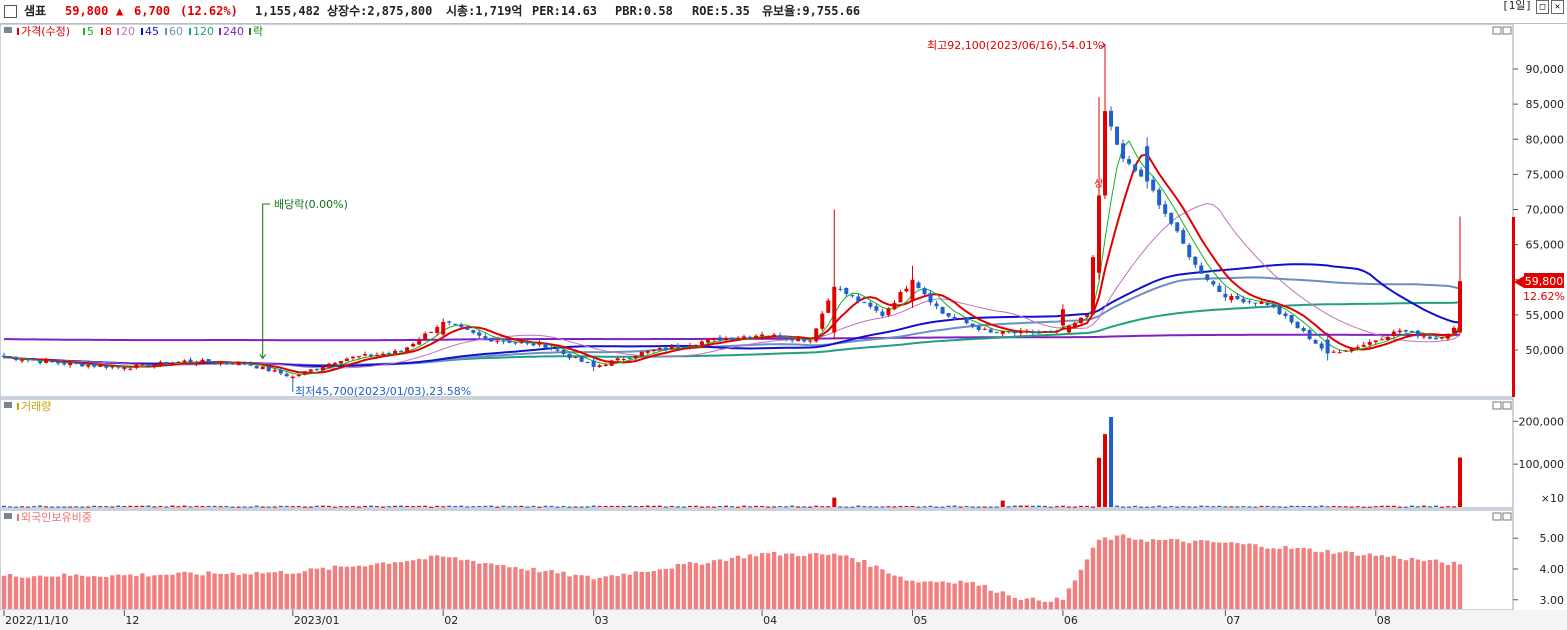 The height and width of the screenshot is (630, 1567). Describe the element at coordinates (1517, 6) in the screenshot. I see `period-selector: [1일]` at that location.